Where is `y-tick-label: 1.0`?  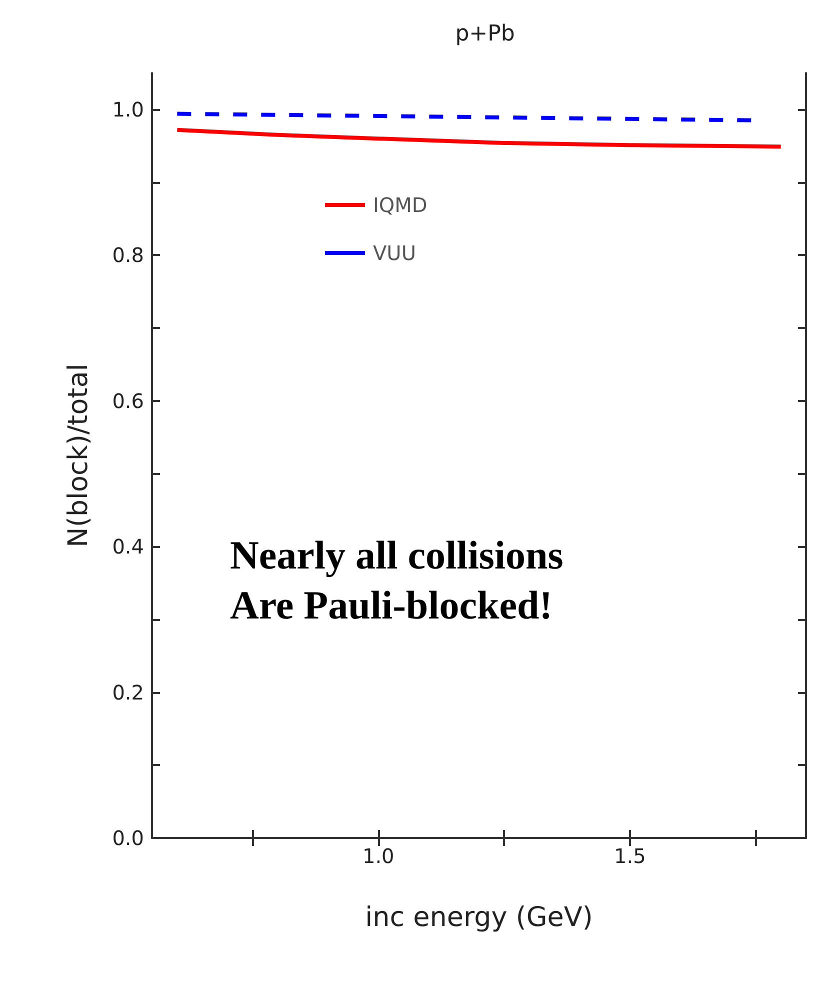 y-tick-label: 1.0 is located at coordinates (128, 109).